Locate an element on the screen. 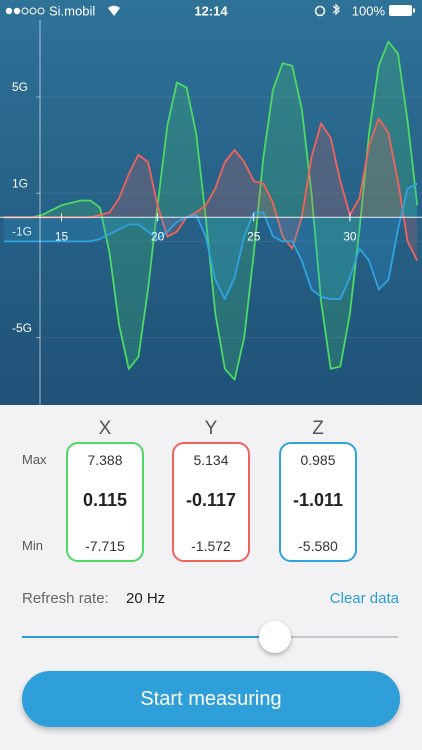  carrier: Si.mobil is located at coordinates (72, 10).